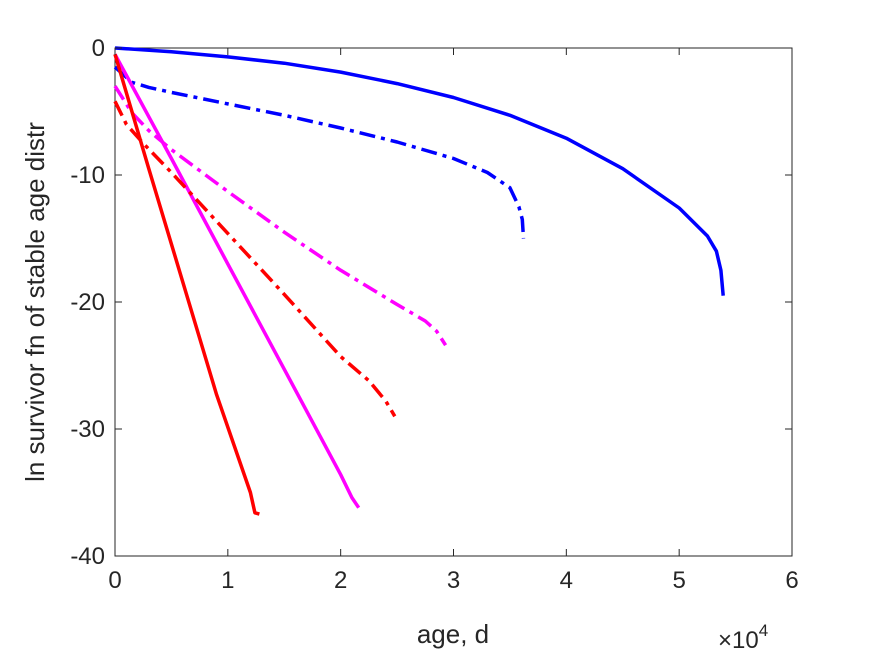 This screenshot has height=656, width=875. What do you see at coordinates (738, 640) in the screenshot?
I see `x-exponent-base: ×10` at bounding box center [738, 640].